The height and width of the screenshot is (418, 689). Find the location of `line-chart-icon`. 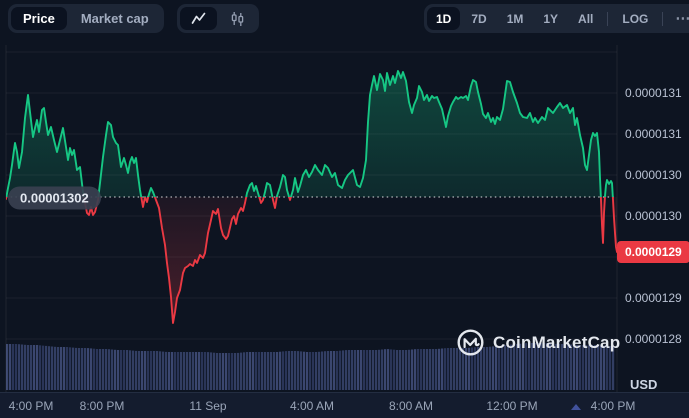

line-chart-icon is located at coordinates (198, 18).